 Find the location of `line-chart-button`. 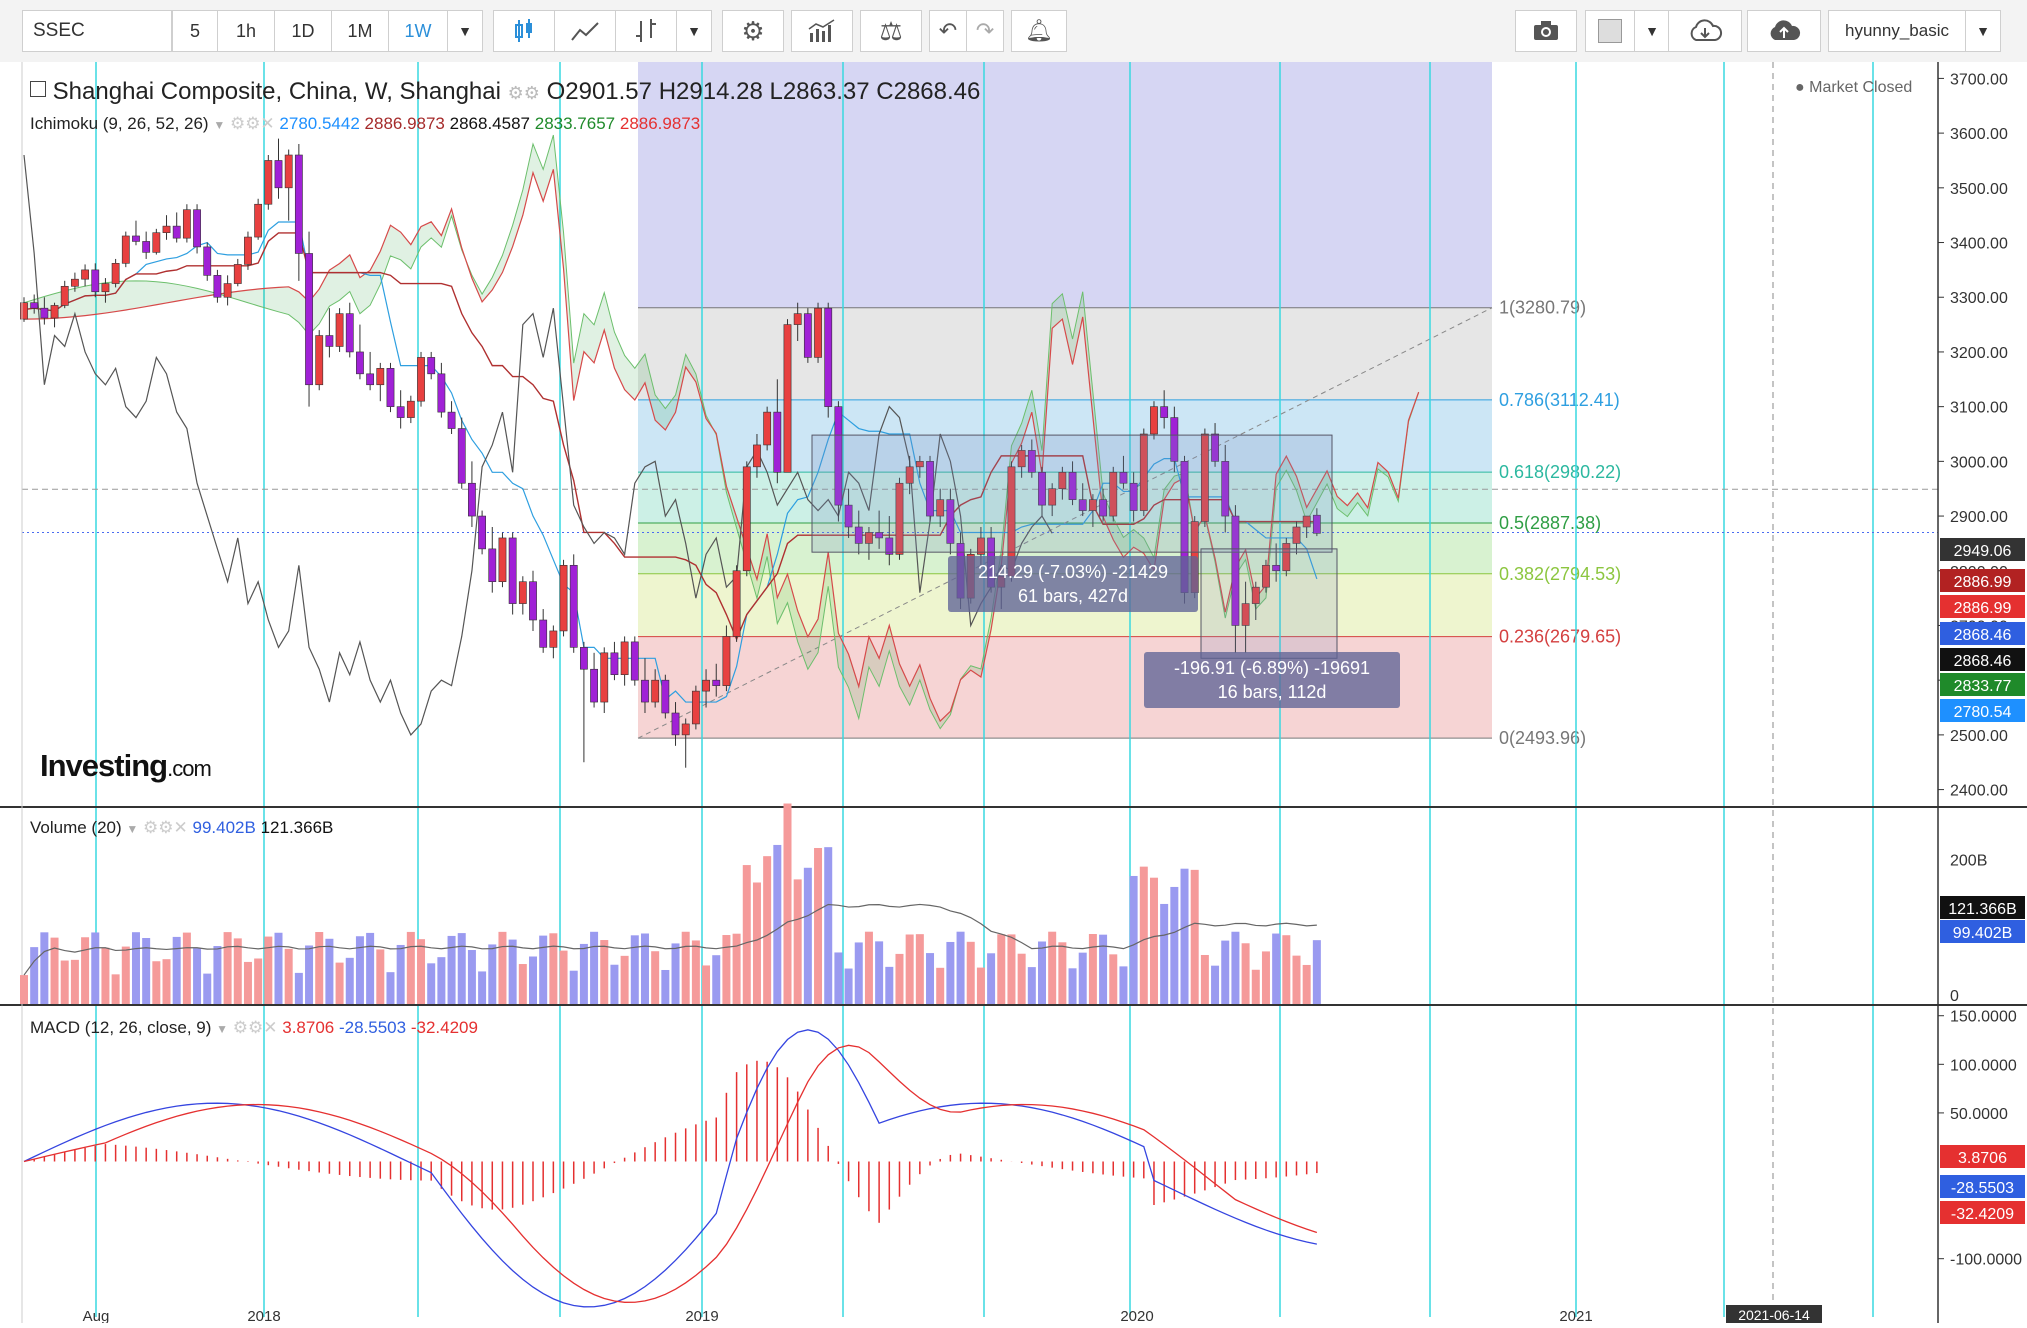

line-chart-button is located at coordinates (585, 31).